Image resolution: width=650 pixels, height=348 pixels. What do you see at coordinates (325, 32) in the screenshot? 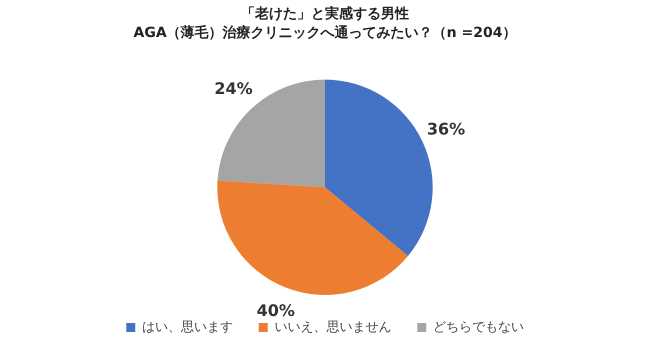
I see `chart-subtitle: AGA（薄毛）治療クリニックへ通ってみたい？（n =204）` at bounding box center [325, 32].